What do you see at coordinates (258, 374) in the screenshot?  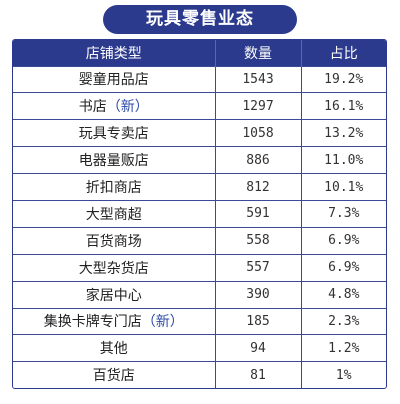 I see `count-cell: 81` at bounding box center [258, 374].